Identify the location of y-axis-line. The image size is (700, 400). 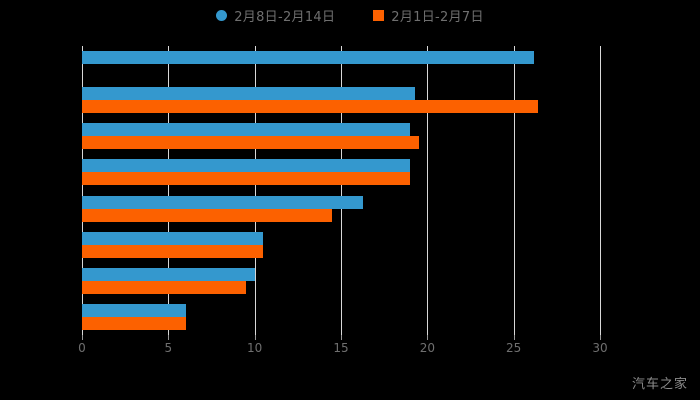
(82, 190).